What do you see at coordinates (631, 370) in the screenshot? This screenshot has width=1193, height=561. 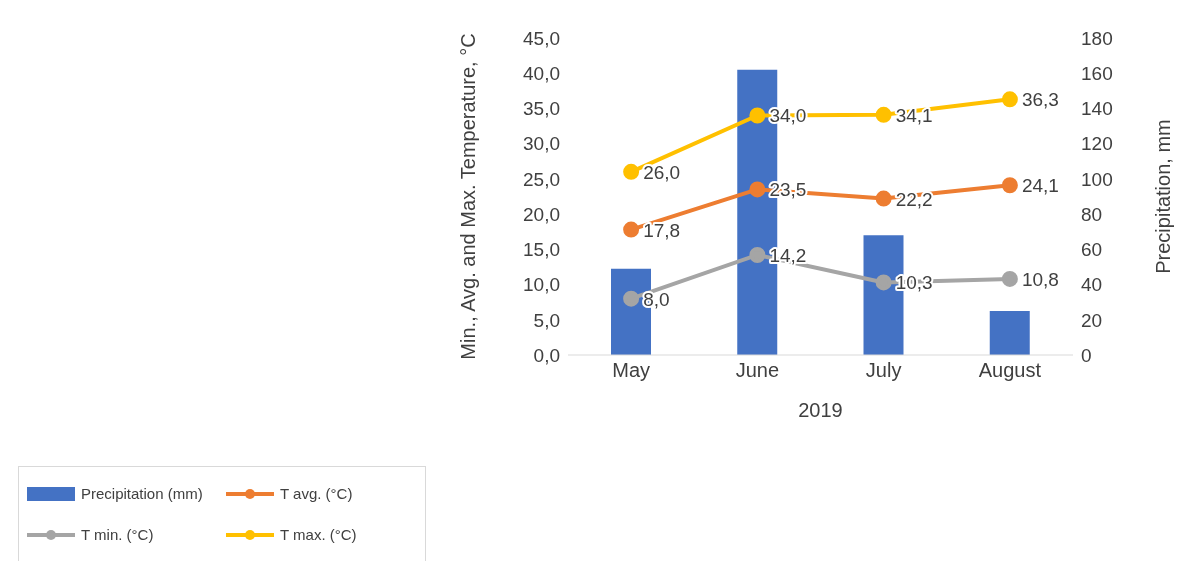 I see `x-tick-label: May` at bounding box center [631, 370].